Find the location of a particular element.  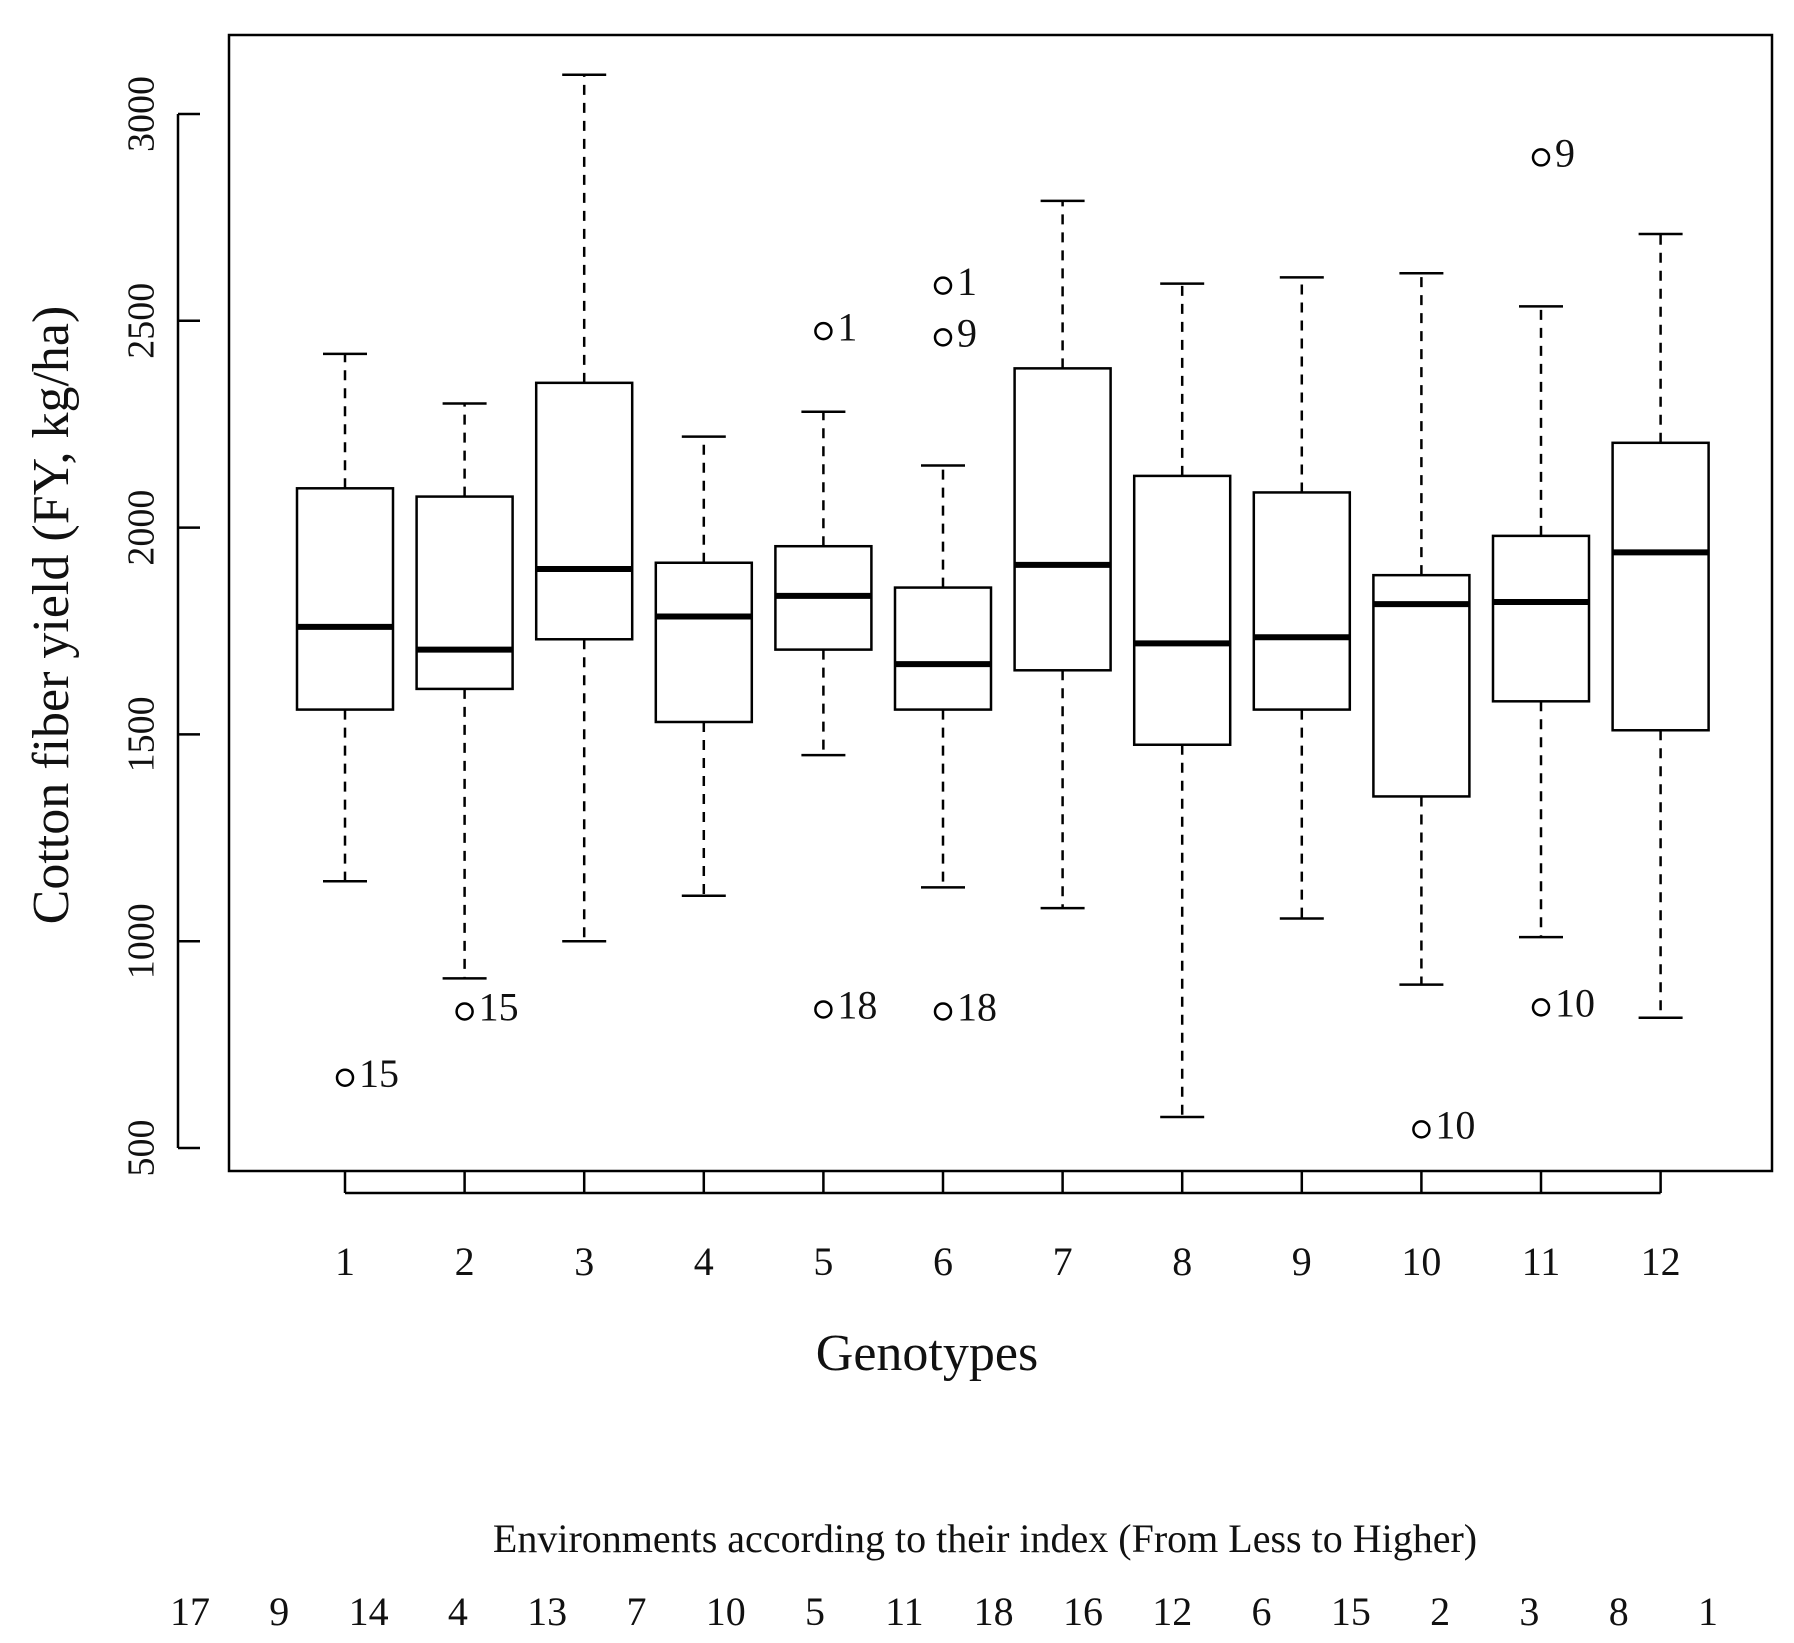

box-genotype-10: 10 is located at coordinates (1423, 709).